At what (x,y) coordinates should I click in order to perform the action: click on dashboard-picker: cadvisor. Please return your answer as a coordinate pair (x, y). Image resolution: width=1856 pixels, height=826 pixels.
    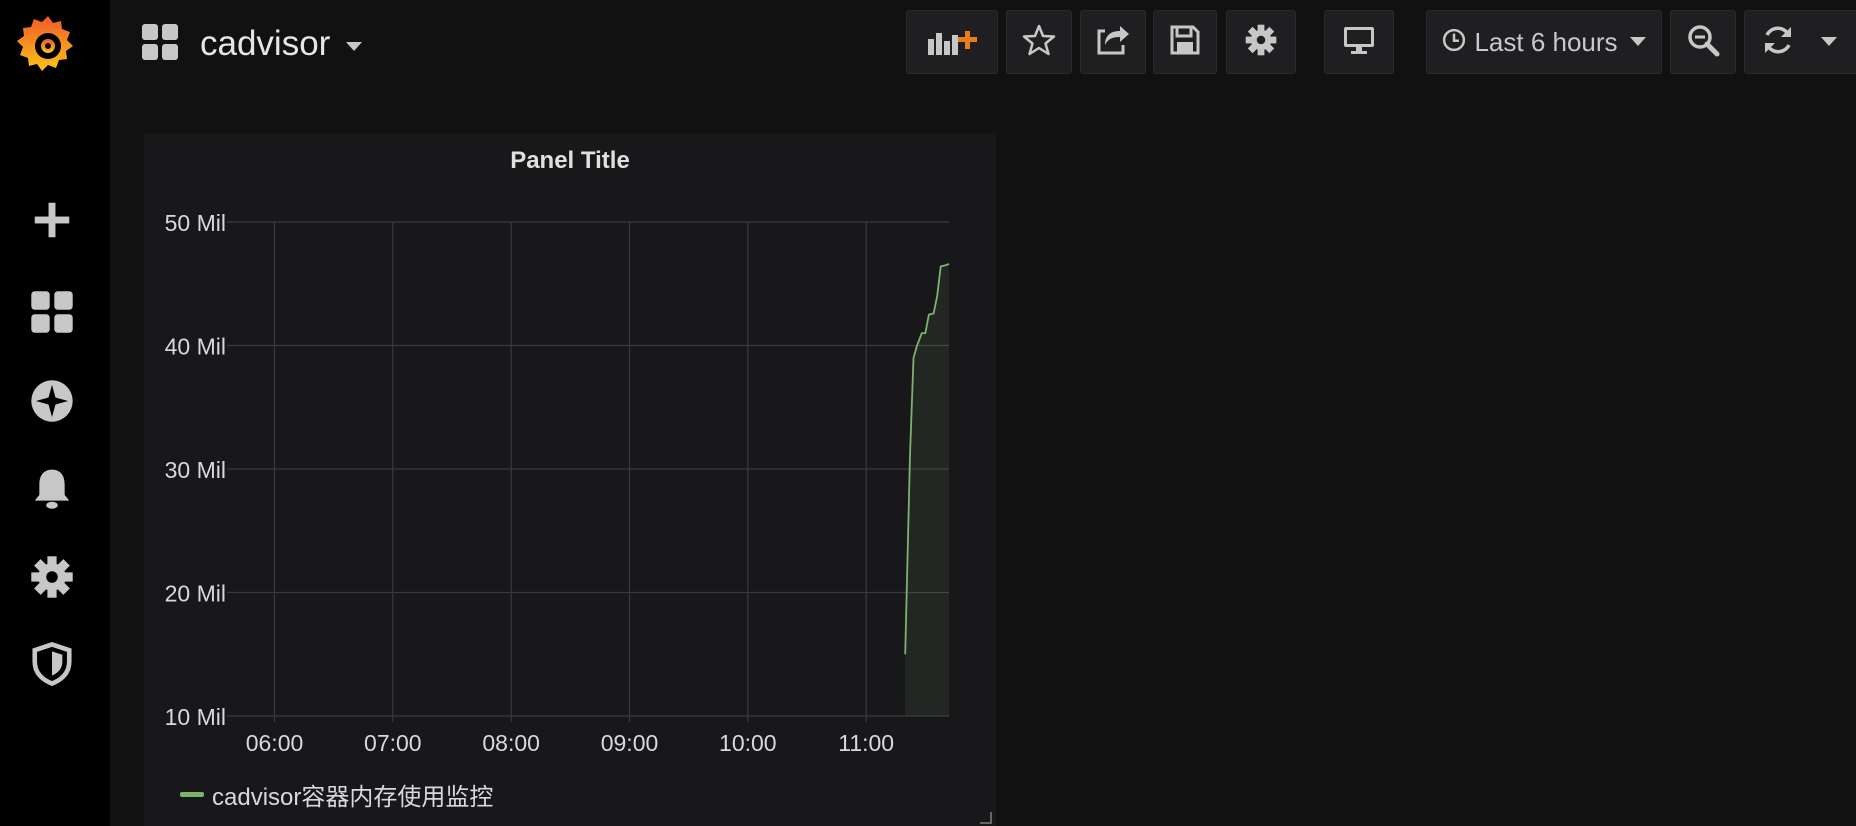
    Looking at the image, I should click on (251, 44).